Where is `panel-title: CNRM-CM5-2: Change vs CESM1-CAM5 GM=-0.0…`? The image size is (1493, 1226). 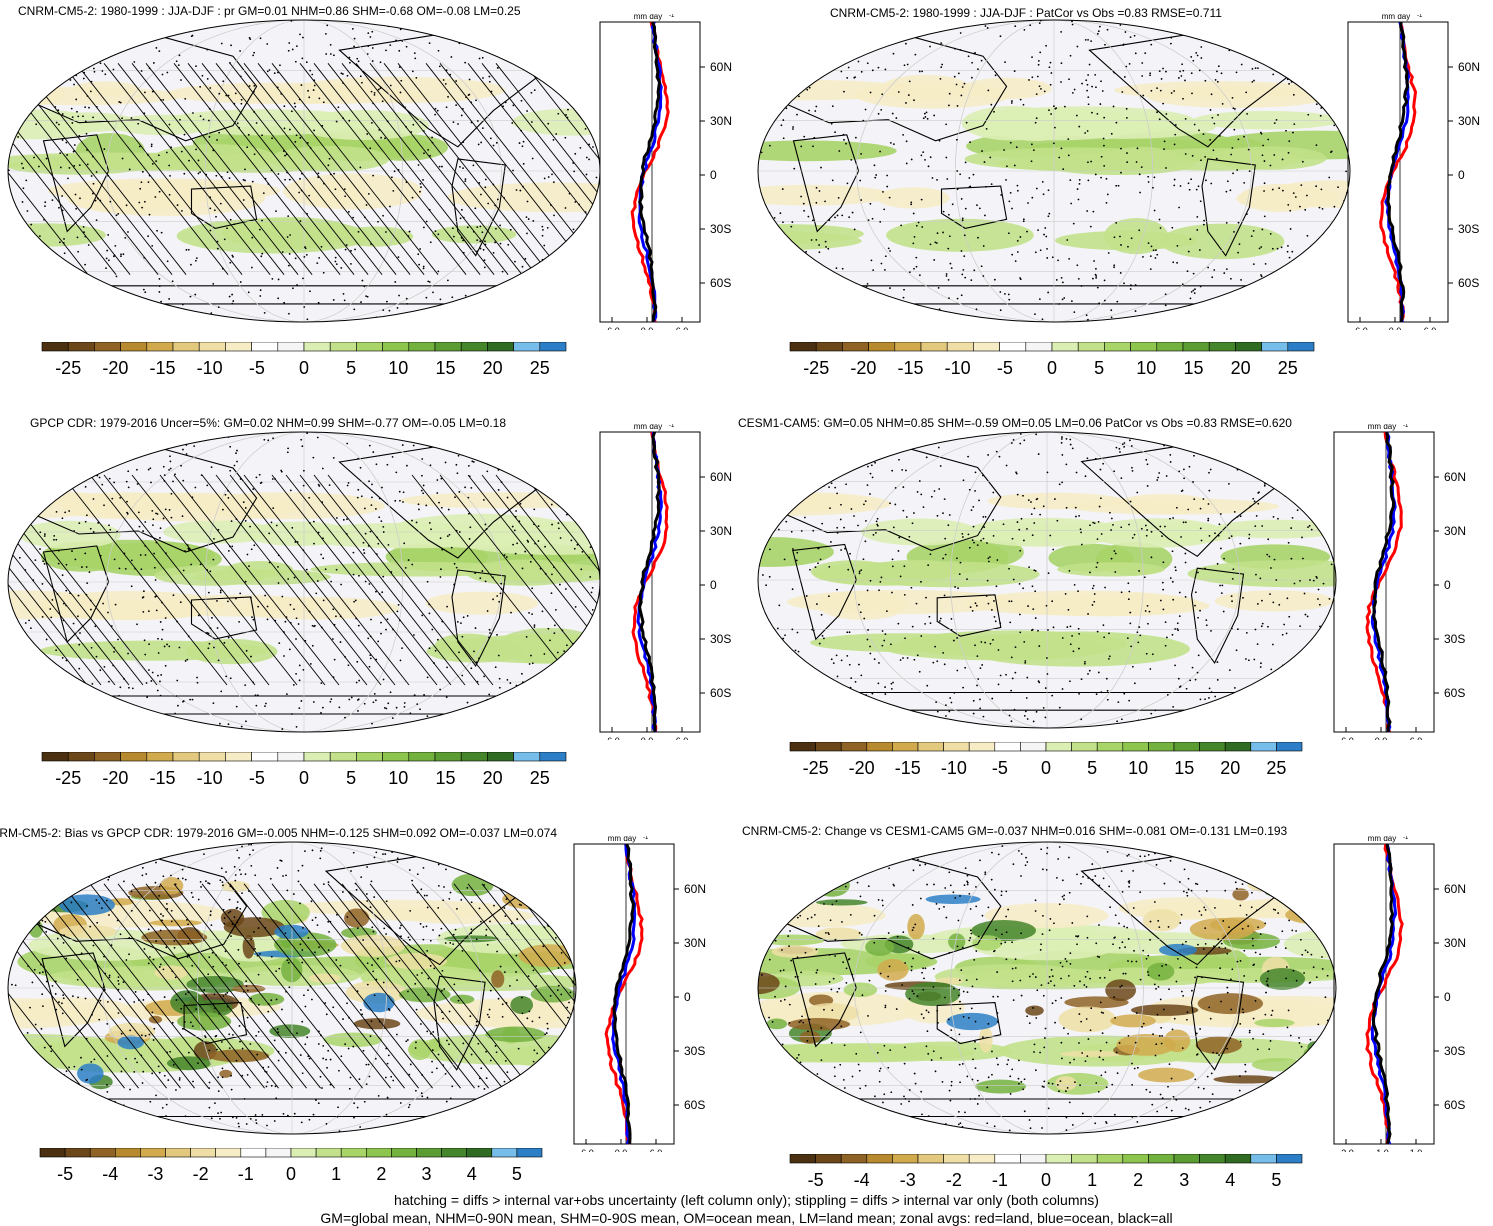 panel-title: CNRM-CM5-2: Change vs CESM1-CAM5 GM=-0.0… is located at coordinates (1014, 831).